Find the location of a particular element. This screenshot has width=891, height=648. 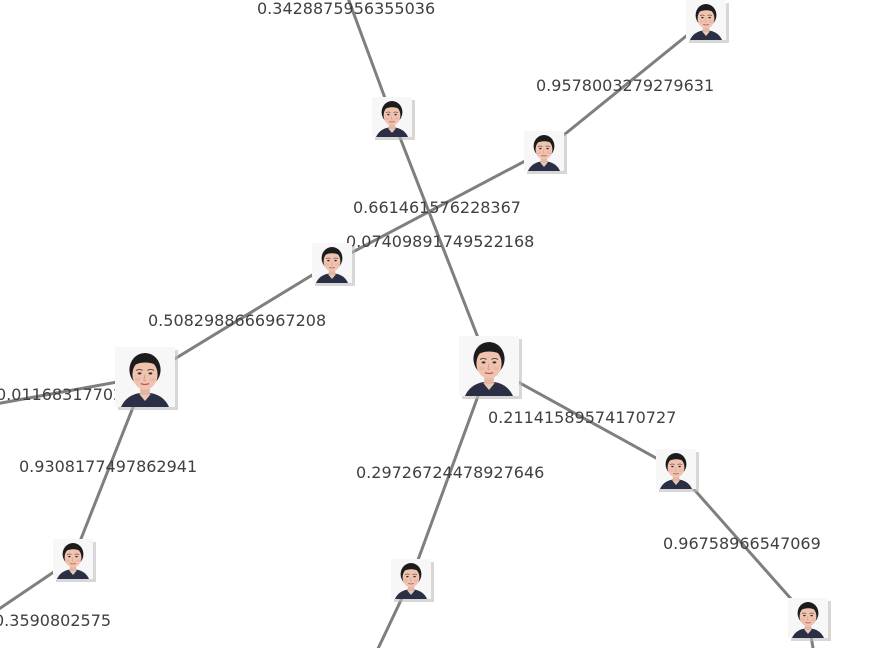

node-photo-n7 is located at coordinates (146, 378).